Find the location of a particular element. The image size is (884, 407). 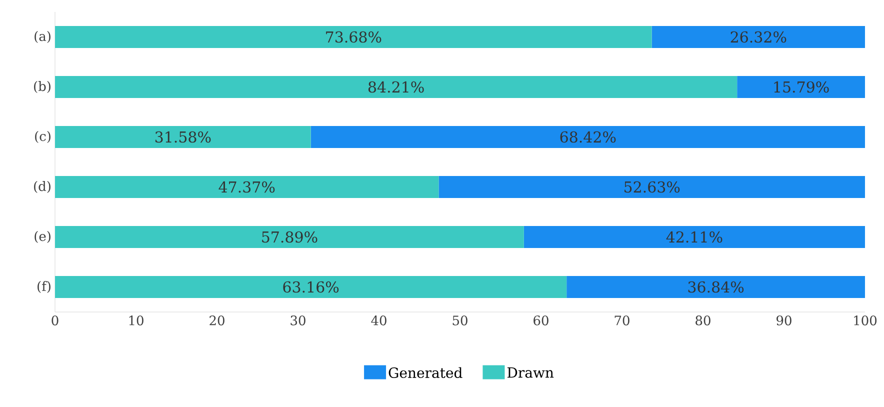

x-tick-label: 40 is located at coordinates (378, 321).